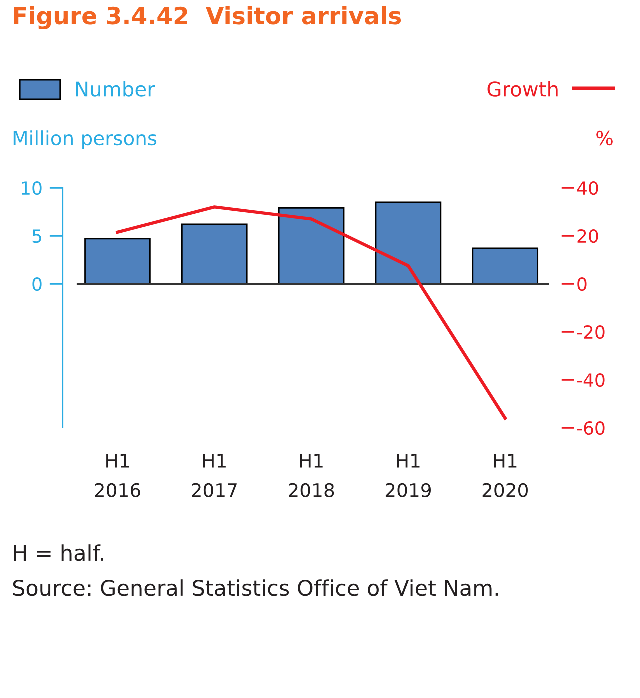  Describe the element at coordinates (591, 332) in the screenshot. I see `y2-tick-label: -20` at that location.